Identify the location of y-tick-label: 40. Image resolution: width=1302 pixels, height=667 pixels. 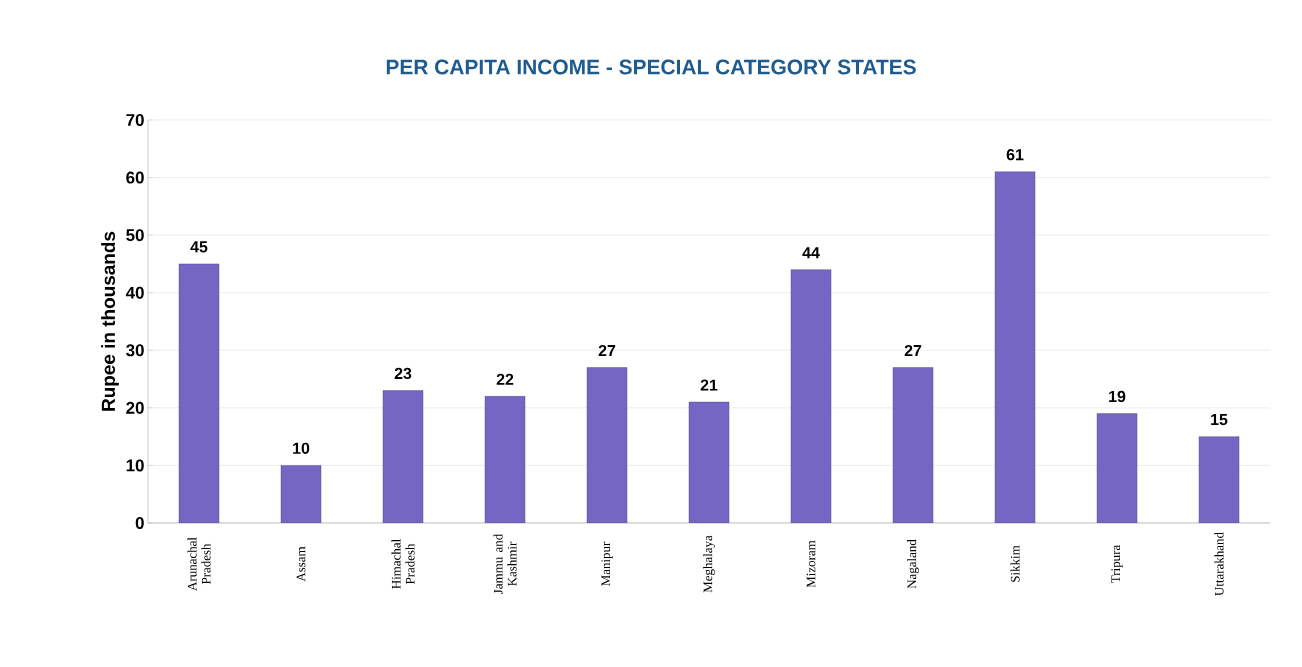
(134, 292).